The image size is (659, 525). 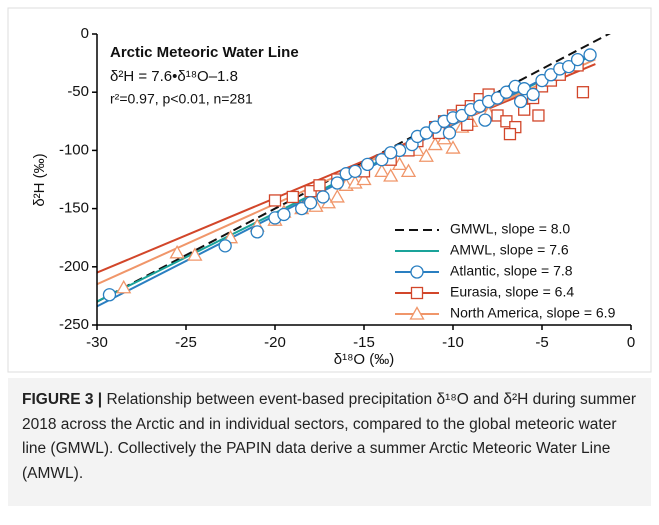 What do you see at coordinates (74, 266) in the screenshot?
I see `y-tick-label: -200` at bounding box center [74, 266].